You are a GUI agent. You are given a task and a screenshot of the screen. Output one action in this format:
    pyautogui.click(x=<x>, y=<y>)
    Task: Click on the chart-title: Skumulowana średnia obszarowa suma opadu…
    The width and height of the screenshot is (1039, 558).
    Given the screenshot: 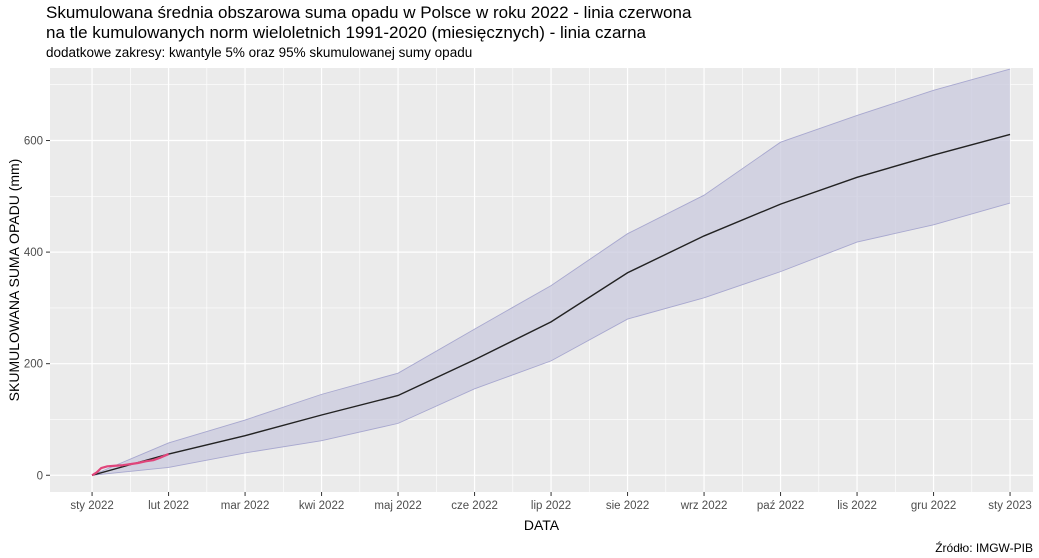 What is the action you would take?
    pyautogui.click(x=368, y=23)
    